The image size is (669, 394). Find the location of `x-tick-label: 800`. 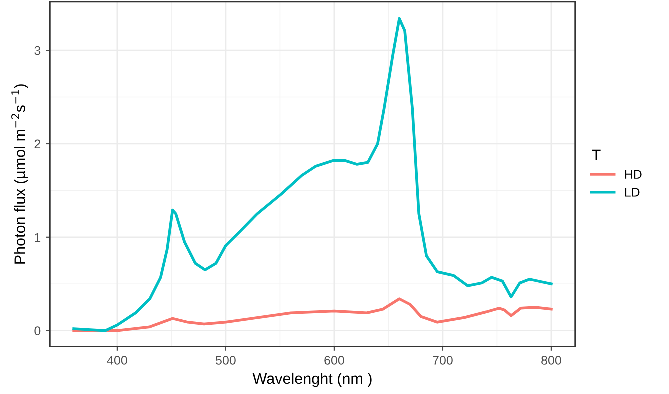

x-tick-label: 800 is located at coordinates (552, 360).